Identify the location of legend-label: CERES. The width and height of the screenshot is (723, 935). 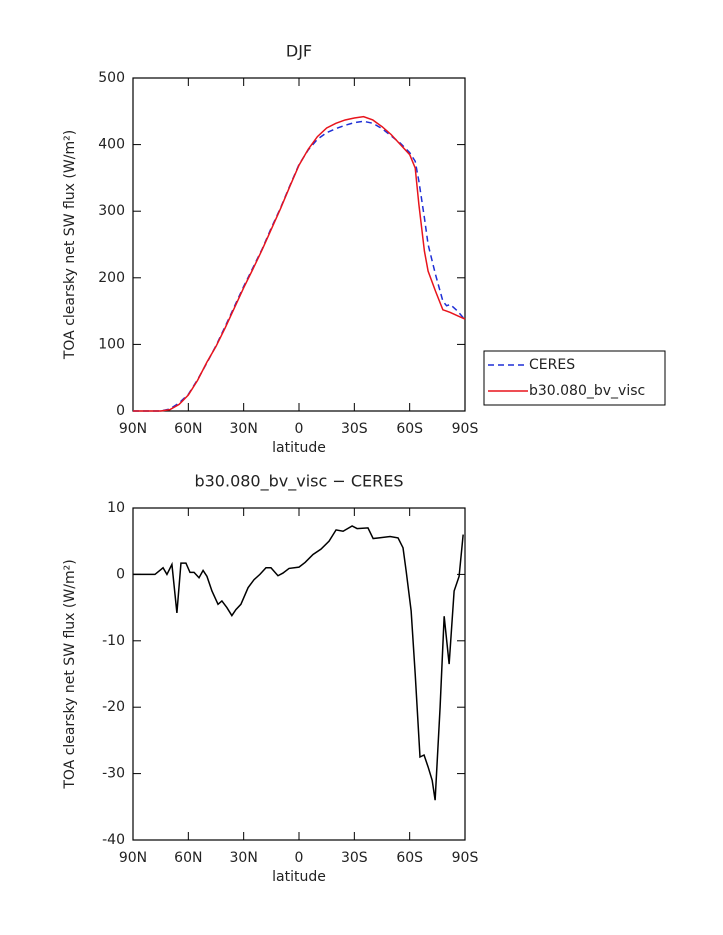
(552, 365).